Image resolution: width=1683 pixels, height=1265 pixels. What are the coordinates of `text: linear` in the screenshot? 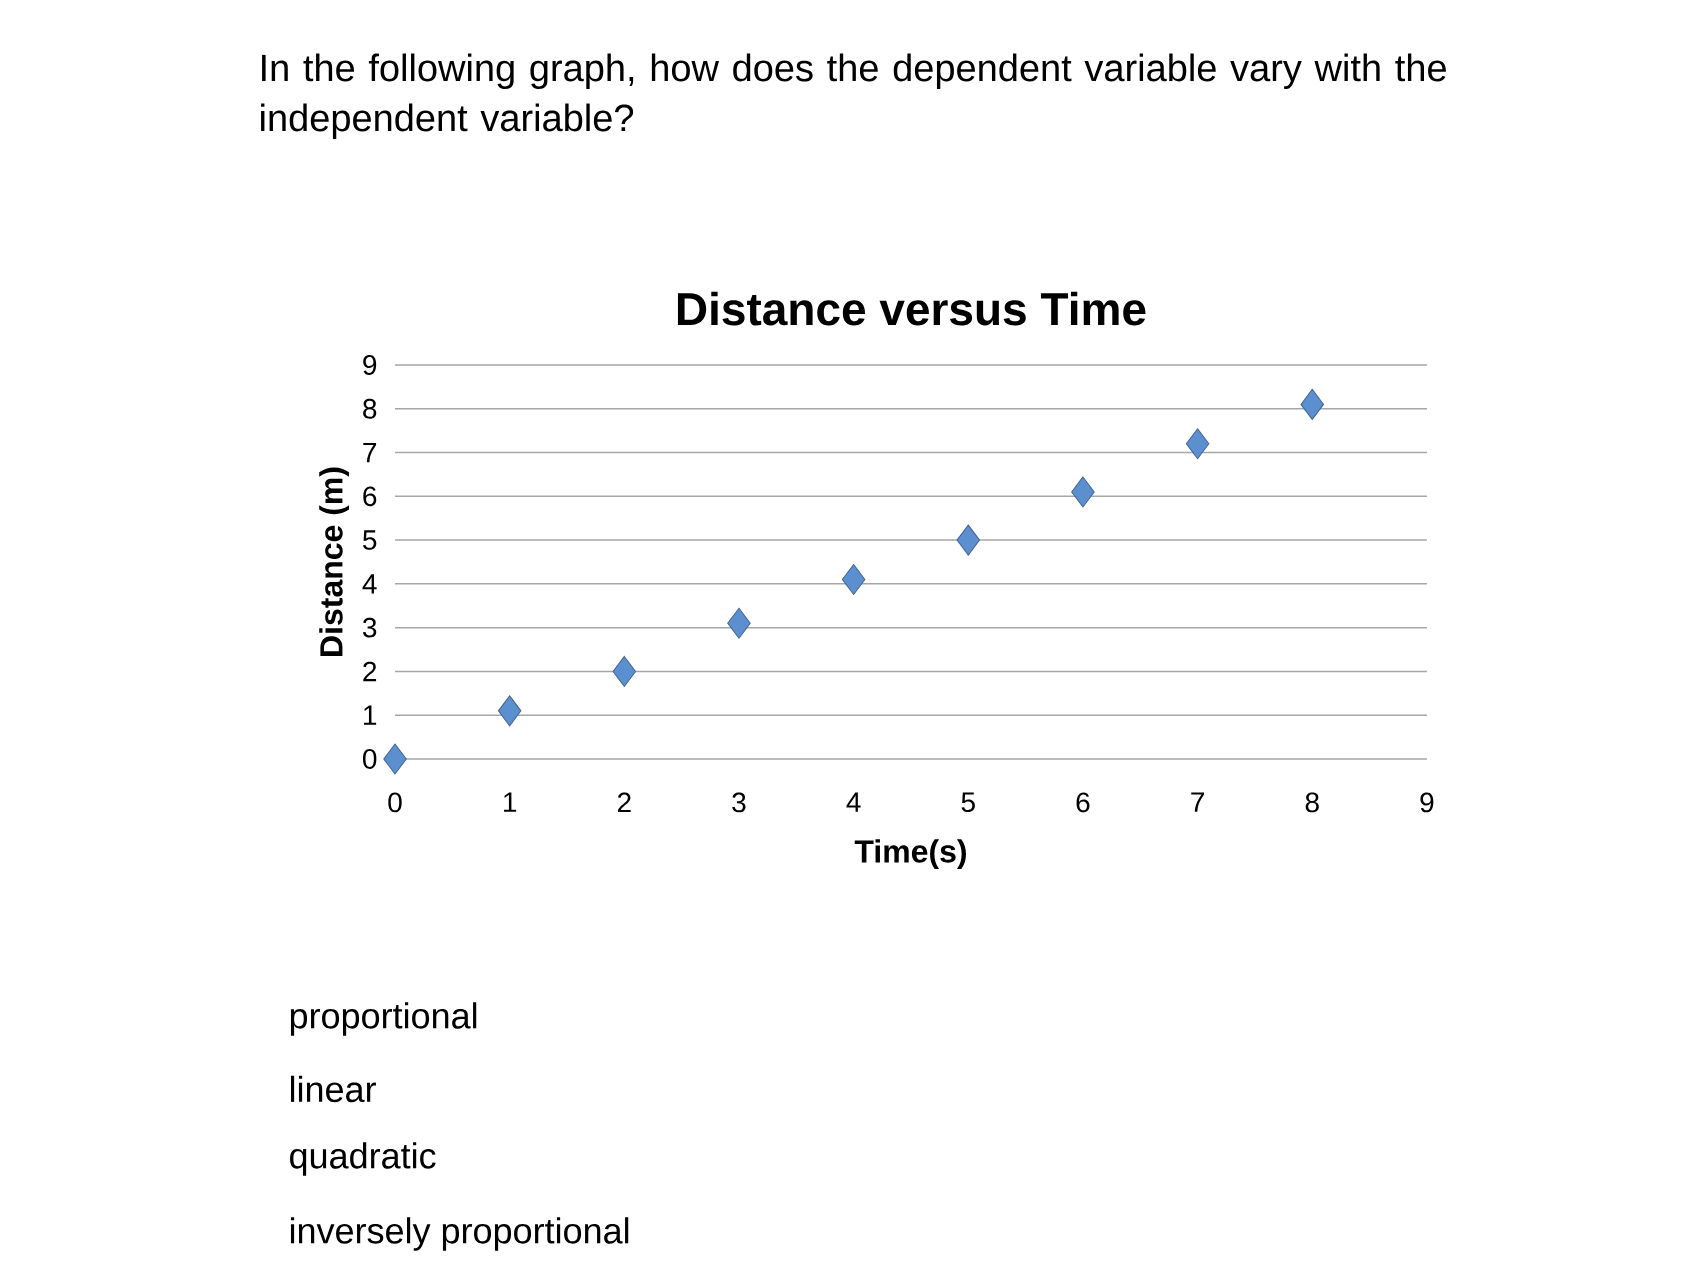 It's located at (333, 1089).